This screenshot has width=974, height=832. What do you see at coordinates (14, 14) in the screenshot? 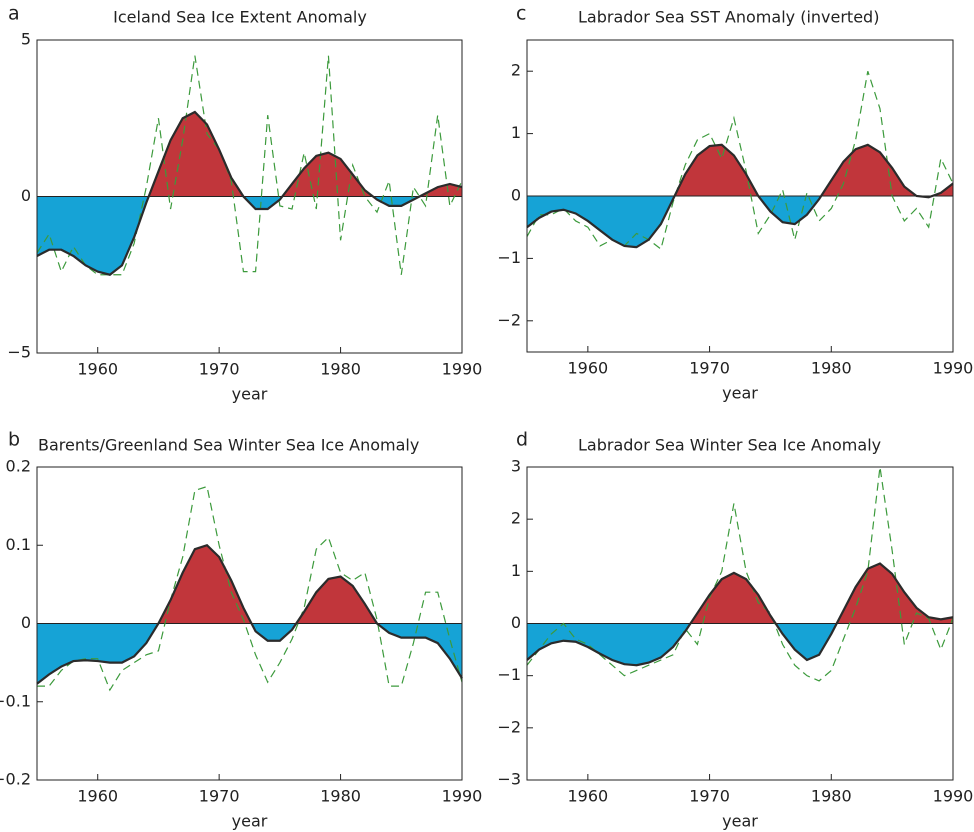
I see `panel-letter: a` at bounding box center [14, 14].